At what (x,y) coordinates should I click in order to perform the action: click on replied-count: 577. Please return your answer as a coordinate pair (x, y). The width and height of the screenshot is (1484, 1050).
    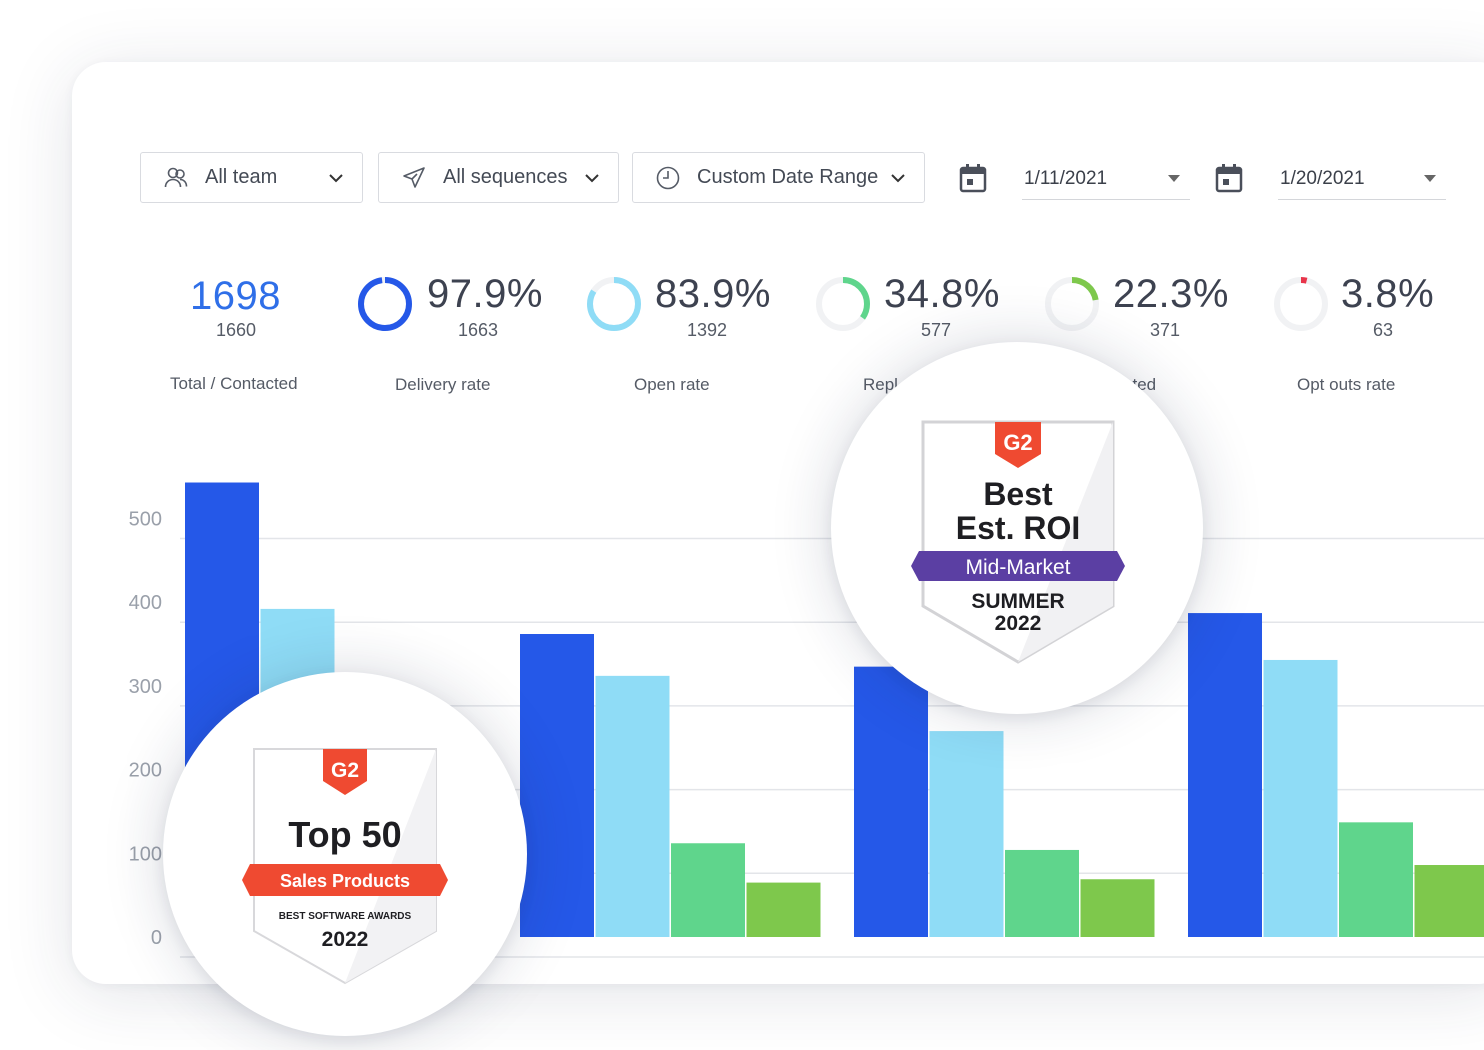
    Looking at the image, I should click on (936, 330).